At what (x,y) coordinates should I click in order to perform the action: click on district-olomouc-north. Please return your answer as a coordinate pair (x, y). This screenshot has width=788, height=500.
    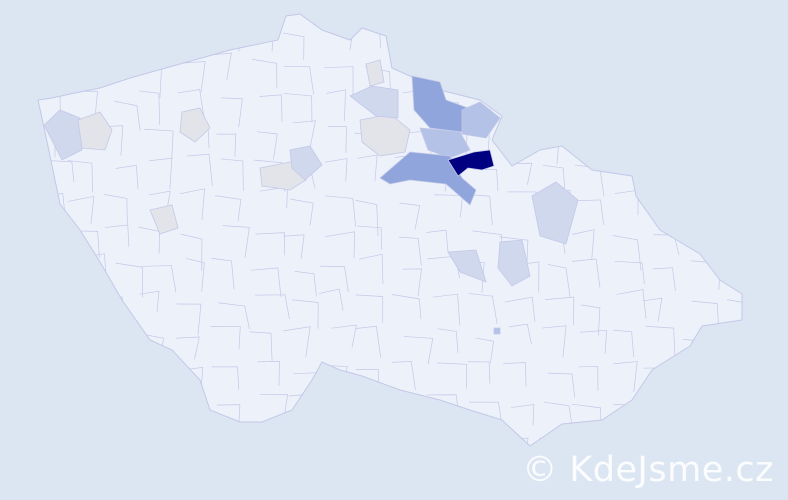
    Looking at the image, I should click on (555, 213).